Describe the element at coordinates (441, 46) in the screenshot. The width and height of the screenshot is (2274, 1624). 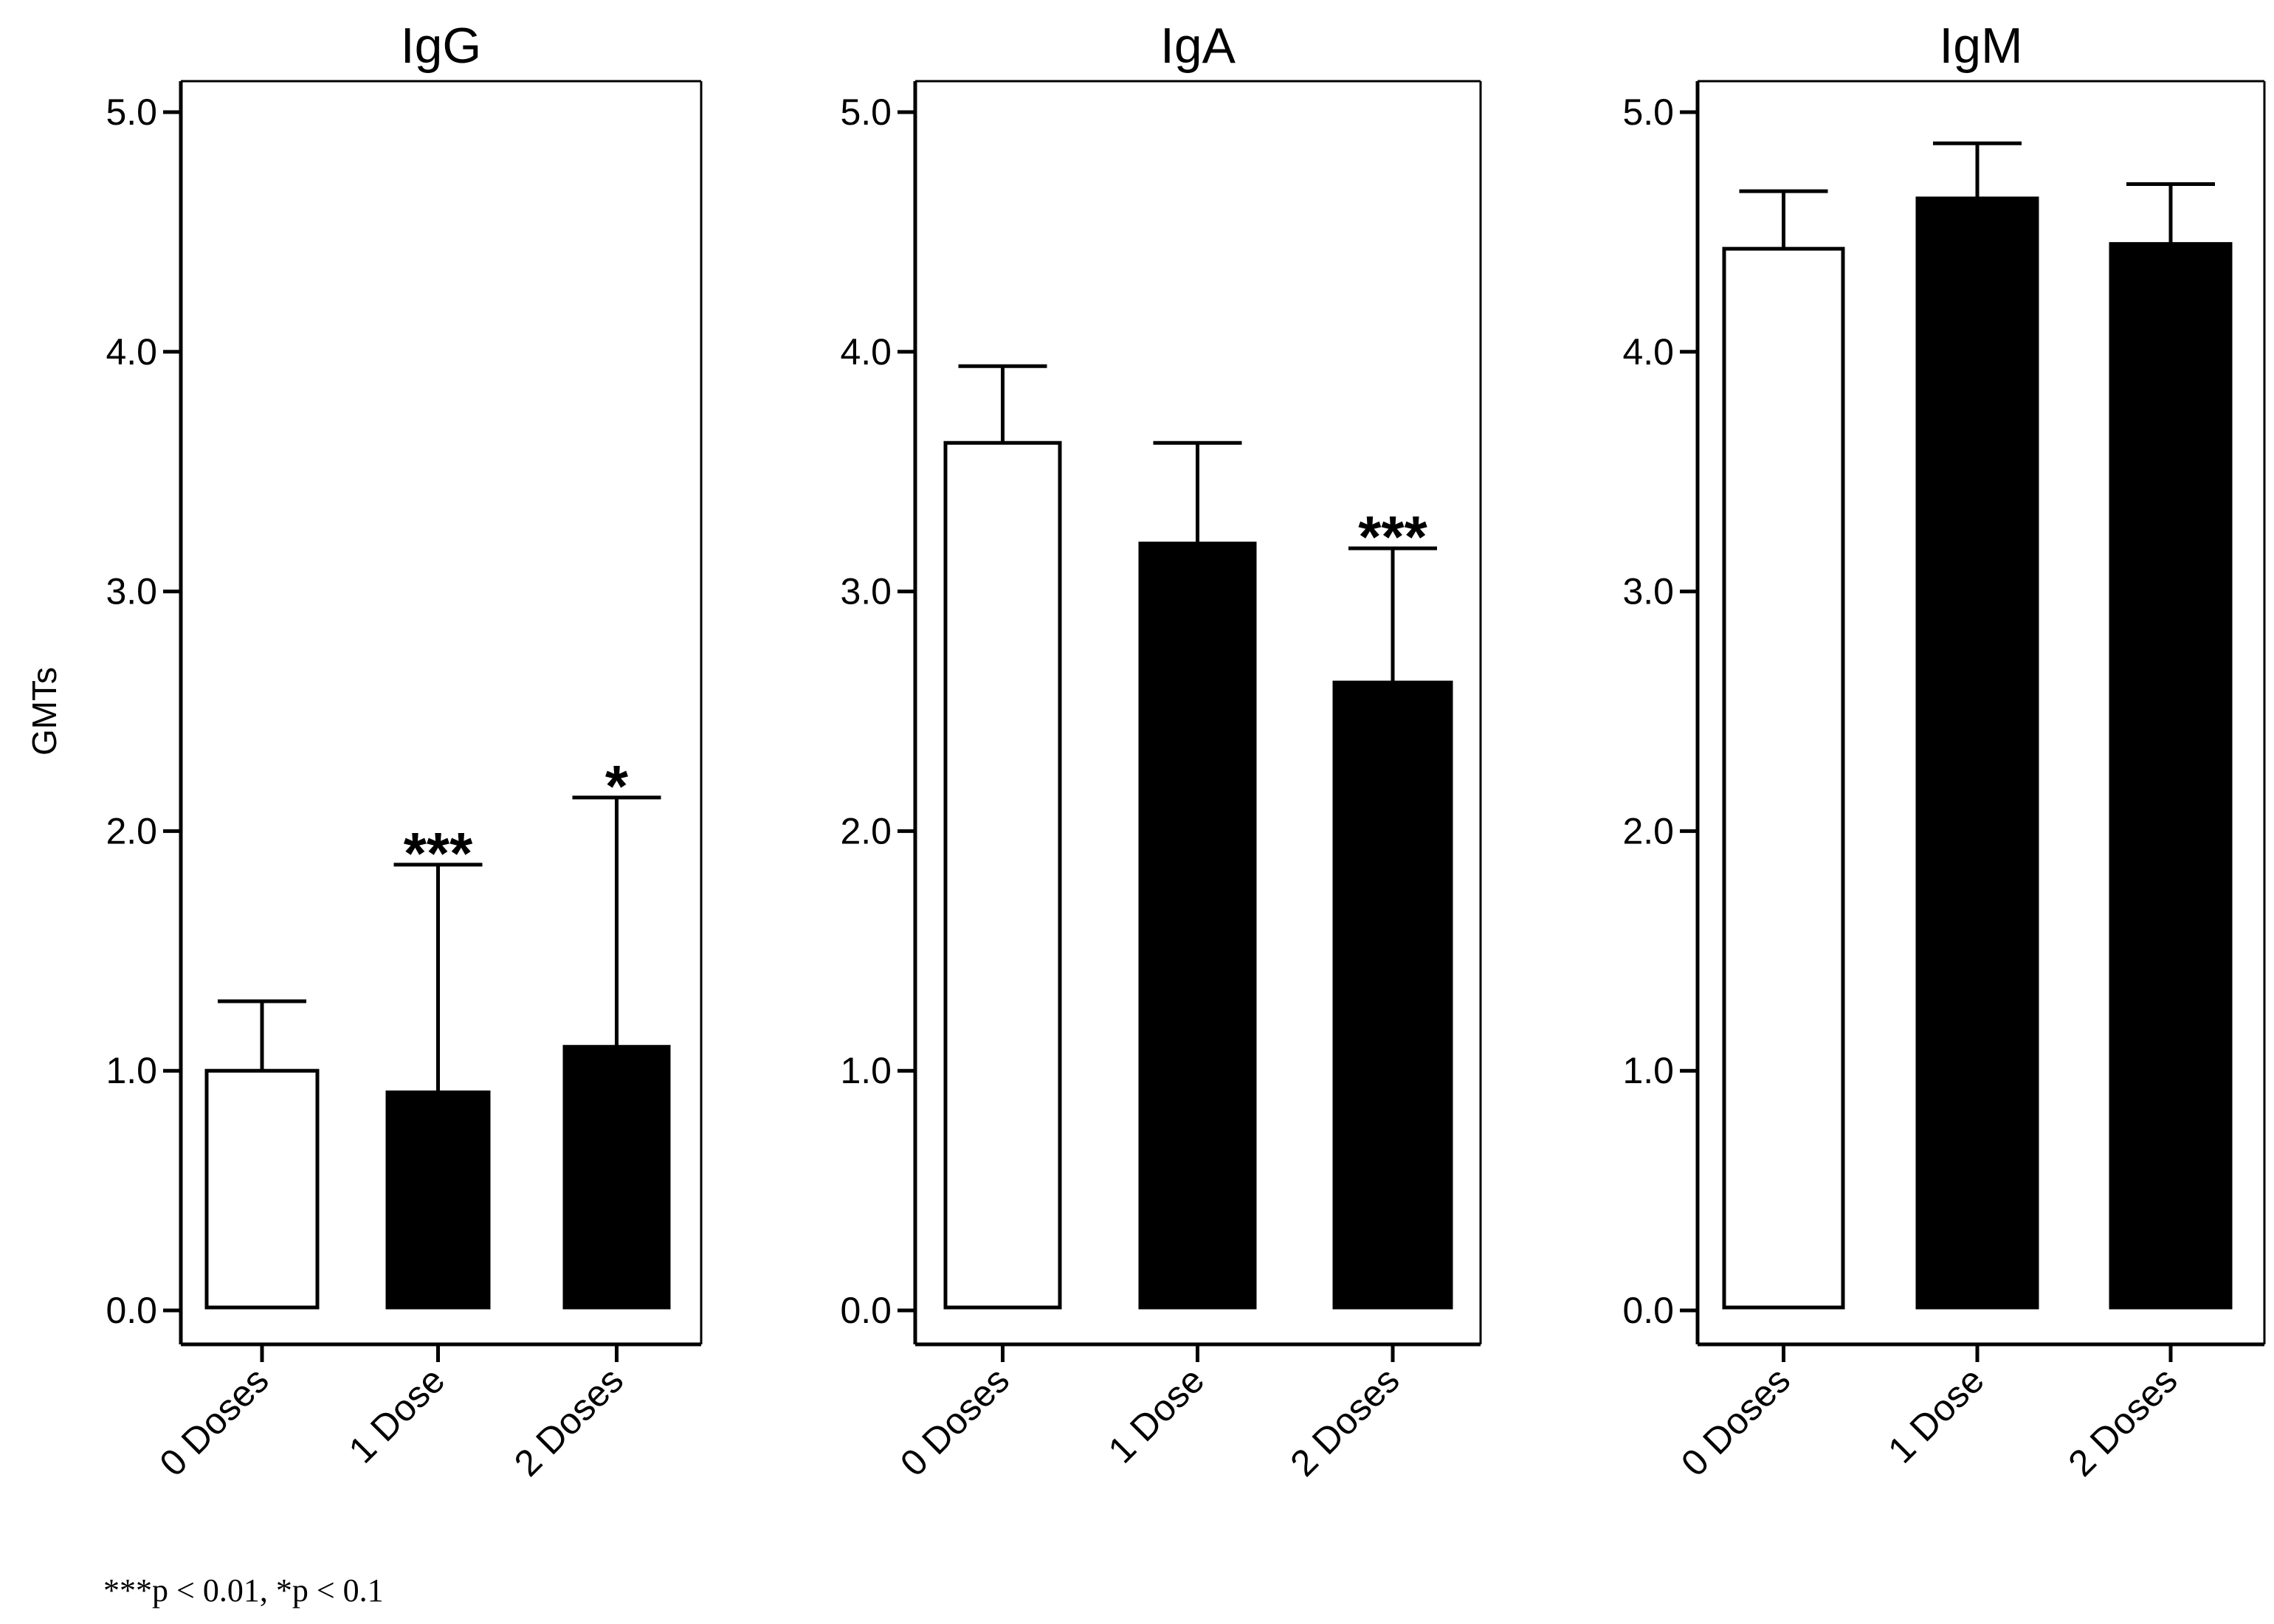
I see `panel-title-0: IgG` at that location.